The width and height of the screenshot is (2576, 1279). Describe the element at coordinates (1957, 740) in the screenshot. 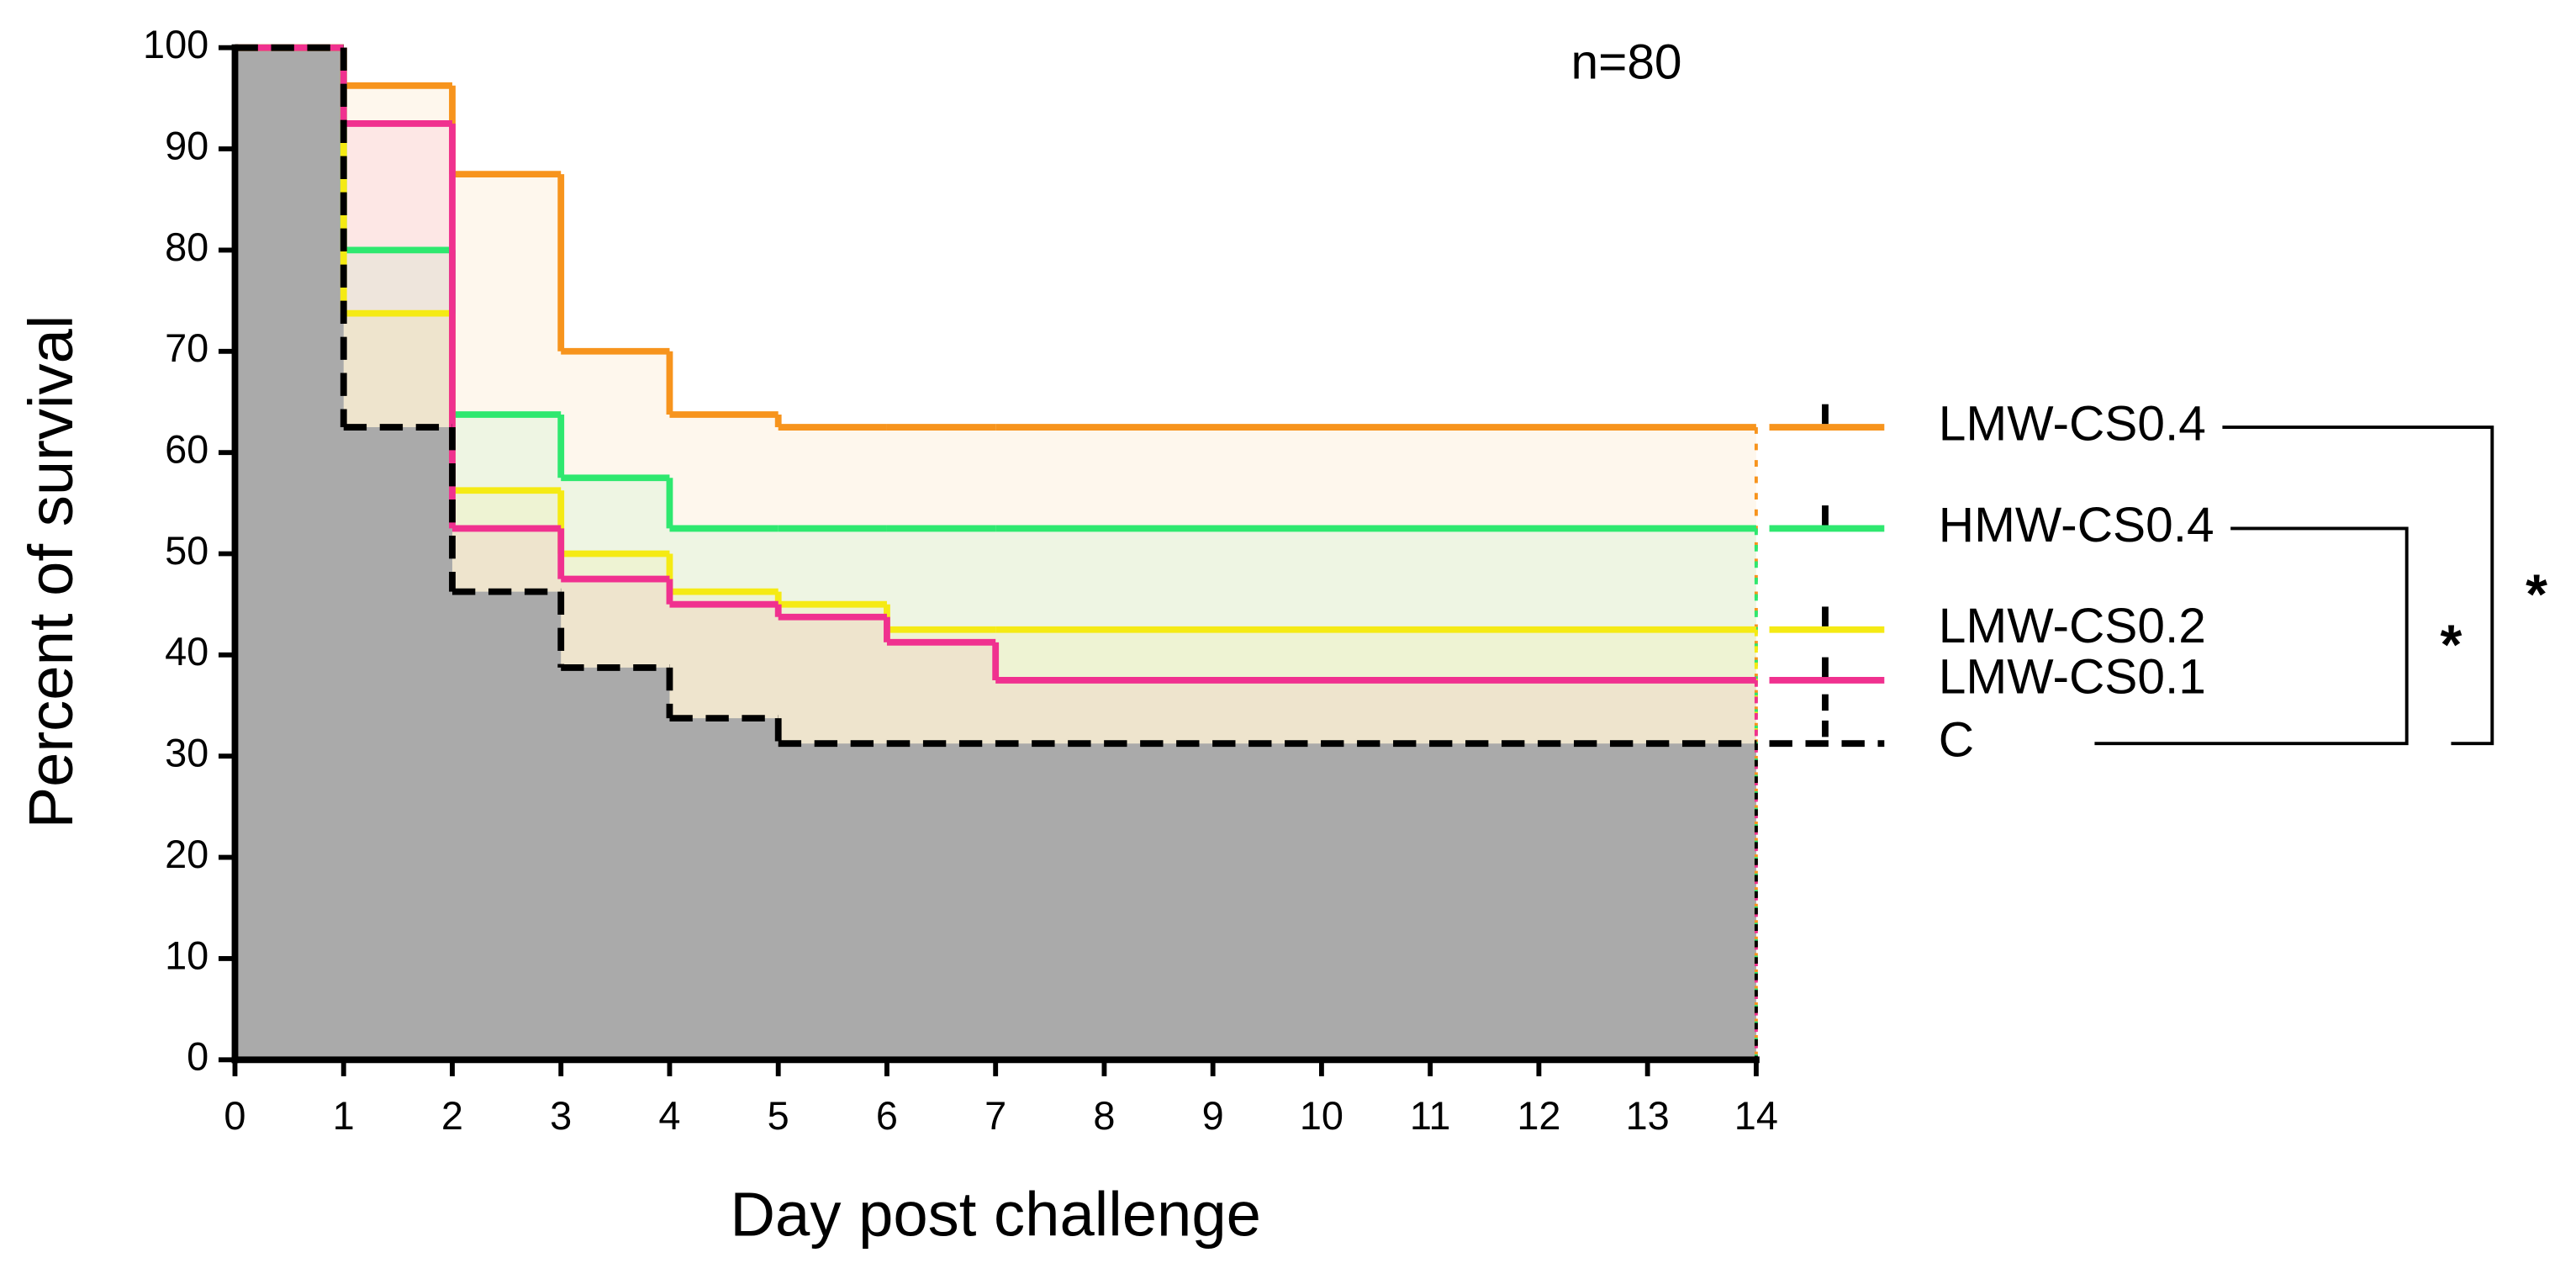

I see `legend-label: C` at that location.